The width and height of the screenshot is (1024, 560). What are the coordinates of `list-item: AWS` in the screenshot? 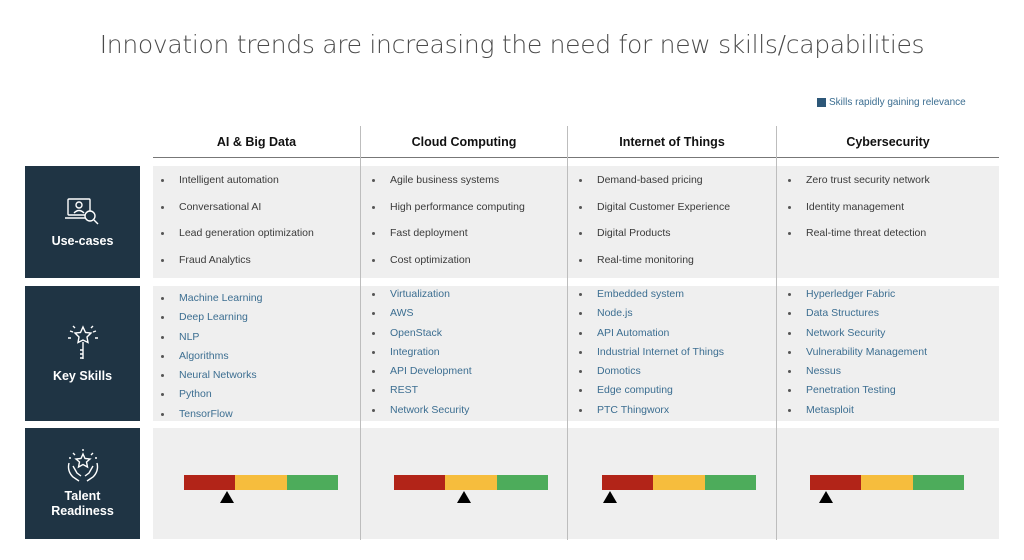 It's located at (418, 314).